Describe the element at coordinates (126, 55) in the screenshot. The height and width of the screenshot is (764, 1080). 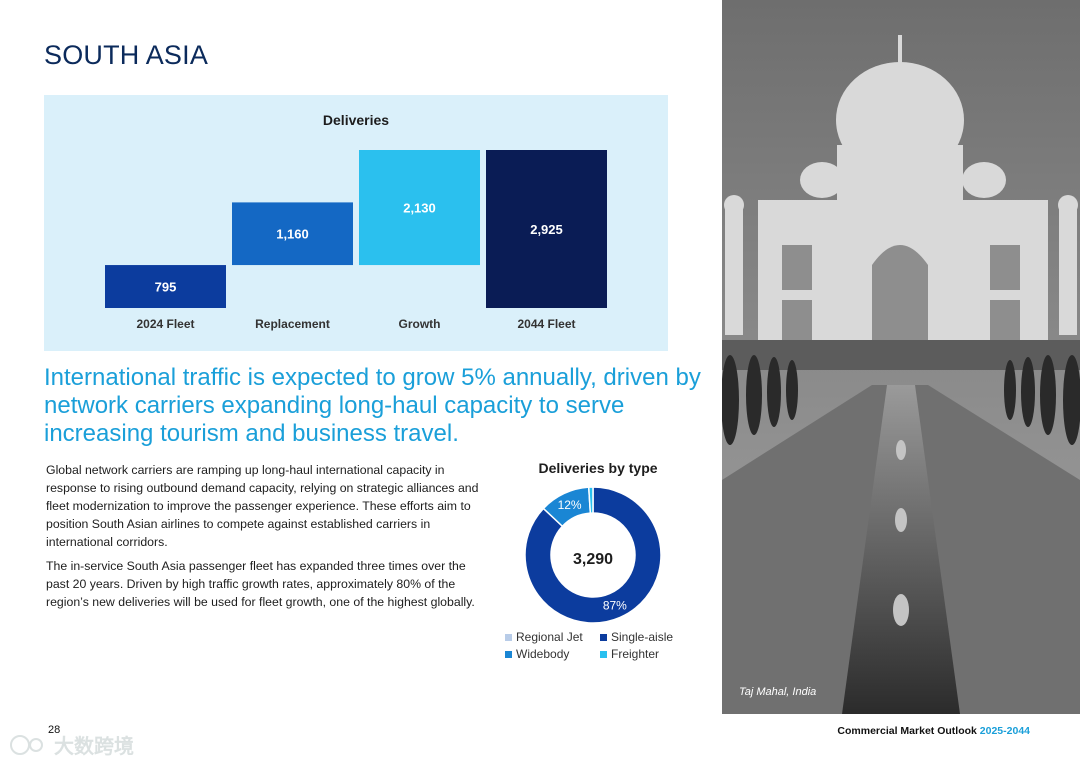
I see `region-title: SOUTH ASIA` at that location.